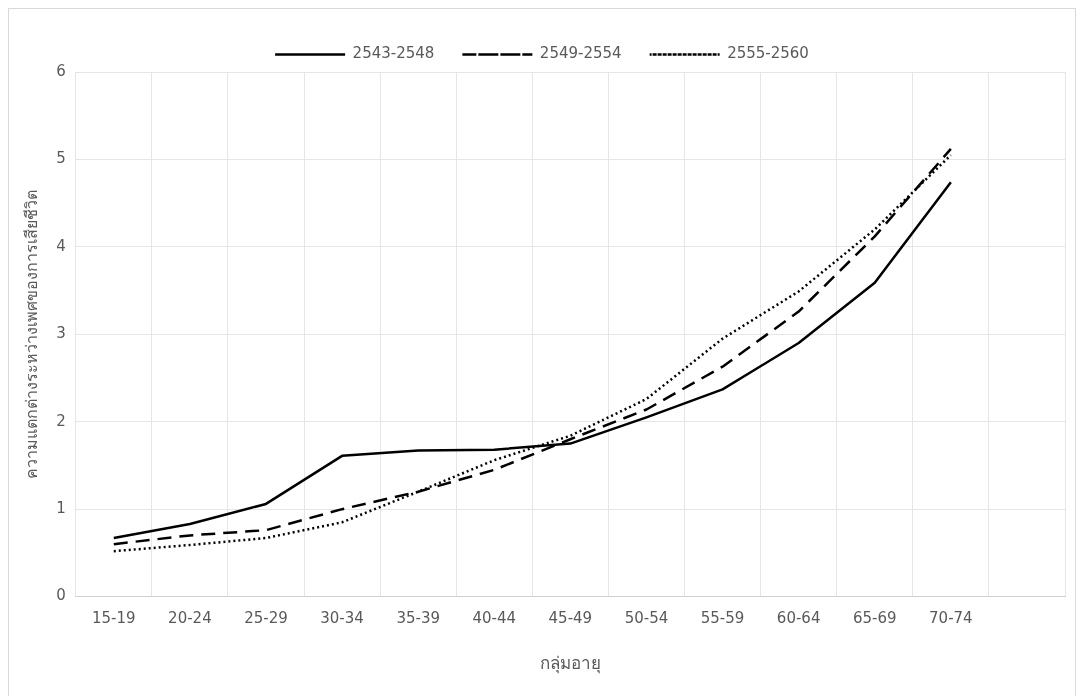 The width and height of the screenshot is (1082, 696). Describe the element at coordinates (342, 618) in the screenshot. I see `x-tick-label: 30-34` at that location.